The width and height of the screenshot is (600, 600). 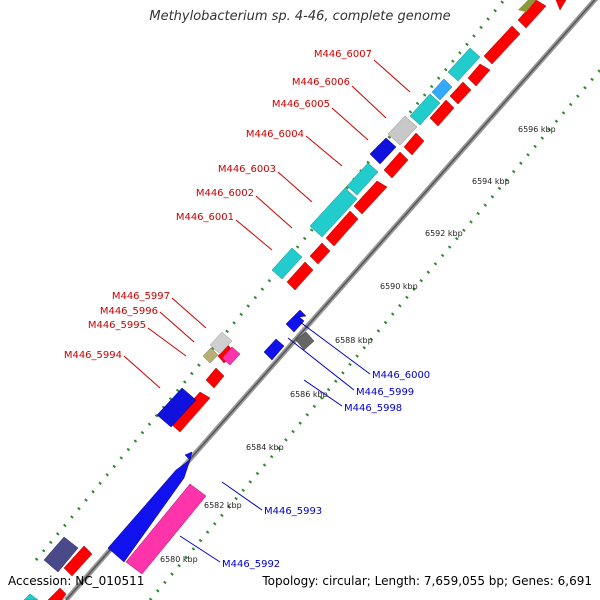 What do you see at coordinates (301, 104) in the screenshot?
I see `gene-label-m446-6005: M446_6005` at bounding box center [301, 104].